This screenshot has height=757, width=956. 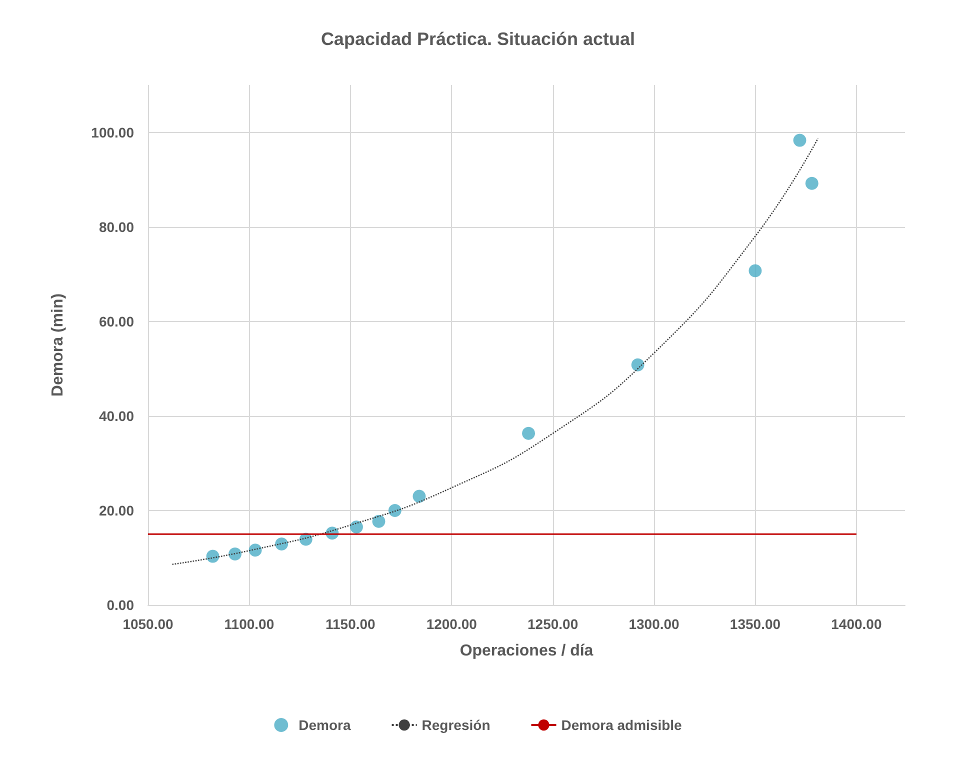 What do you see at coordinates (755, 624) in the screenshot?
I see `x-tick-label: 1350.00` at bounding box center [755, 624].